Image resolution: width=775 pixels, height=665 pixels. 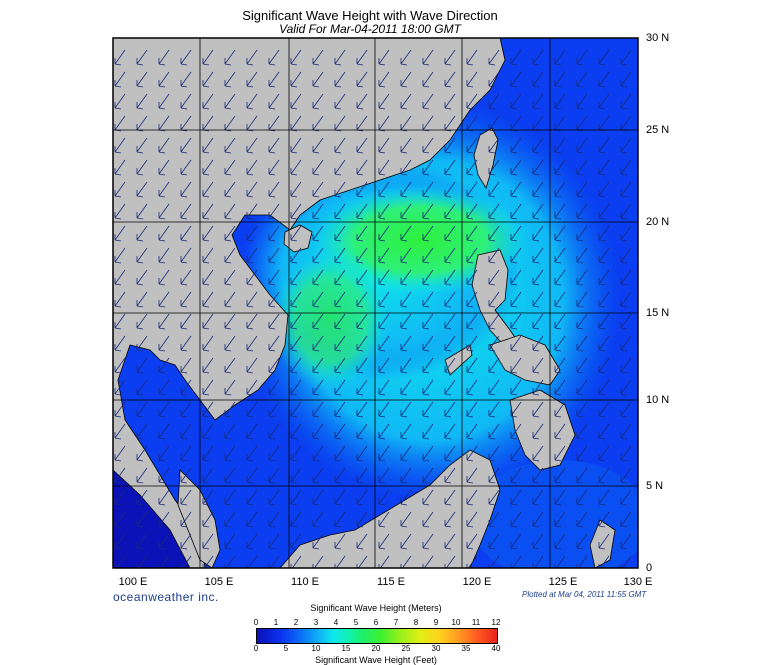 What do you see at coordinates (133, 582) in the screenshot?
I see `lon-label-100e: 100 E` at bounding box center [133, 582].